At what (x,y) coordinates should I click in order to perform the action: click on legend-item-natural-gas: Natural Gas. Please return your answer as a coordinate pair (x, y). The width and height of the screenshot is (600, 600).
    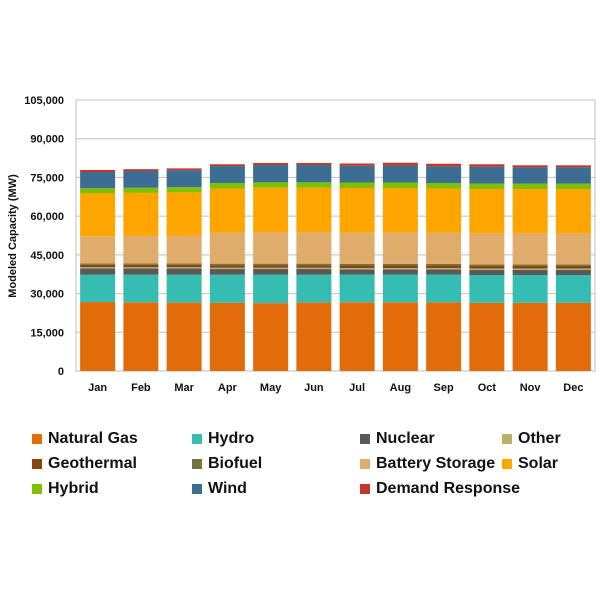
    Looking at the image, I should click on (85, 439).